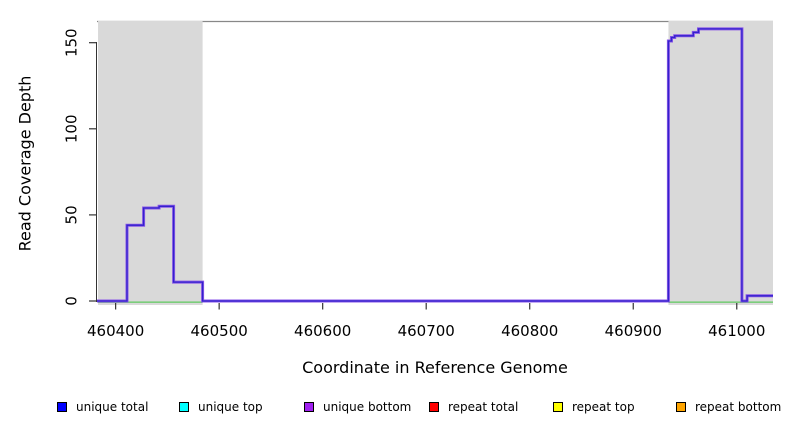  What do you see at coordinates (426, 331) in the screenshot?
I see `x-tick-label: 460700` at bounding box center [426, 331].